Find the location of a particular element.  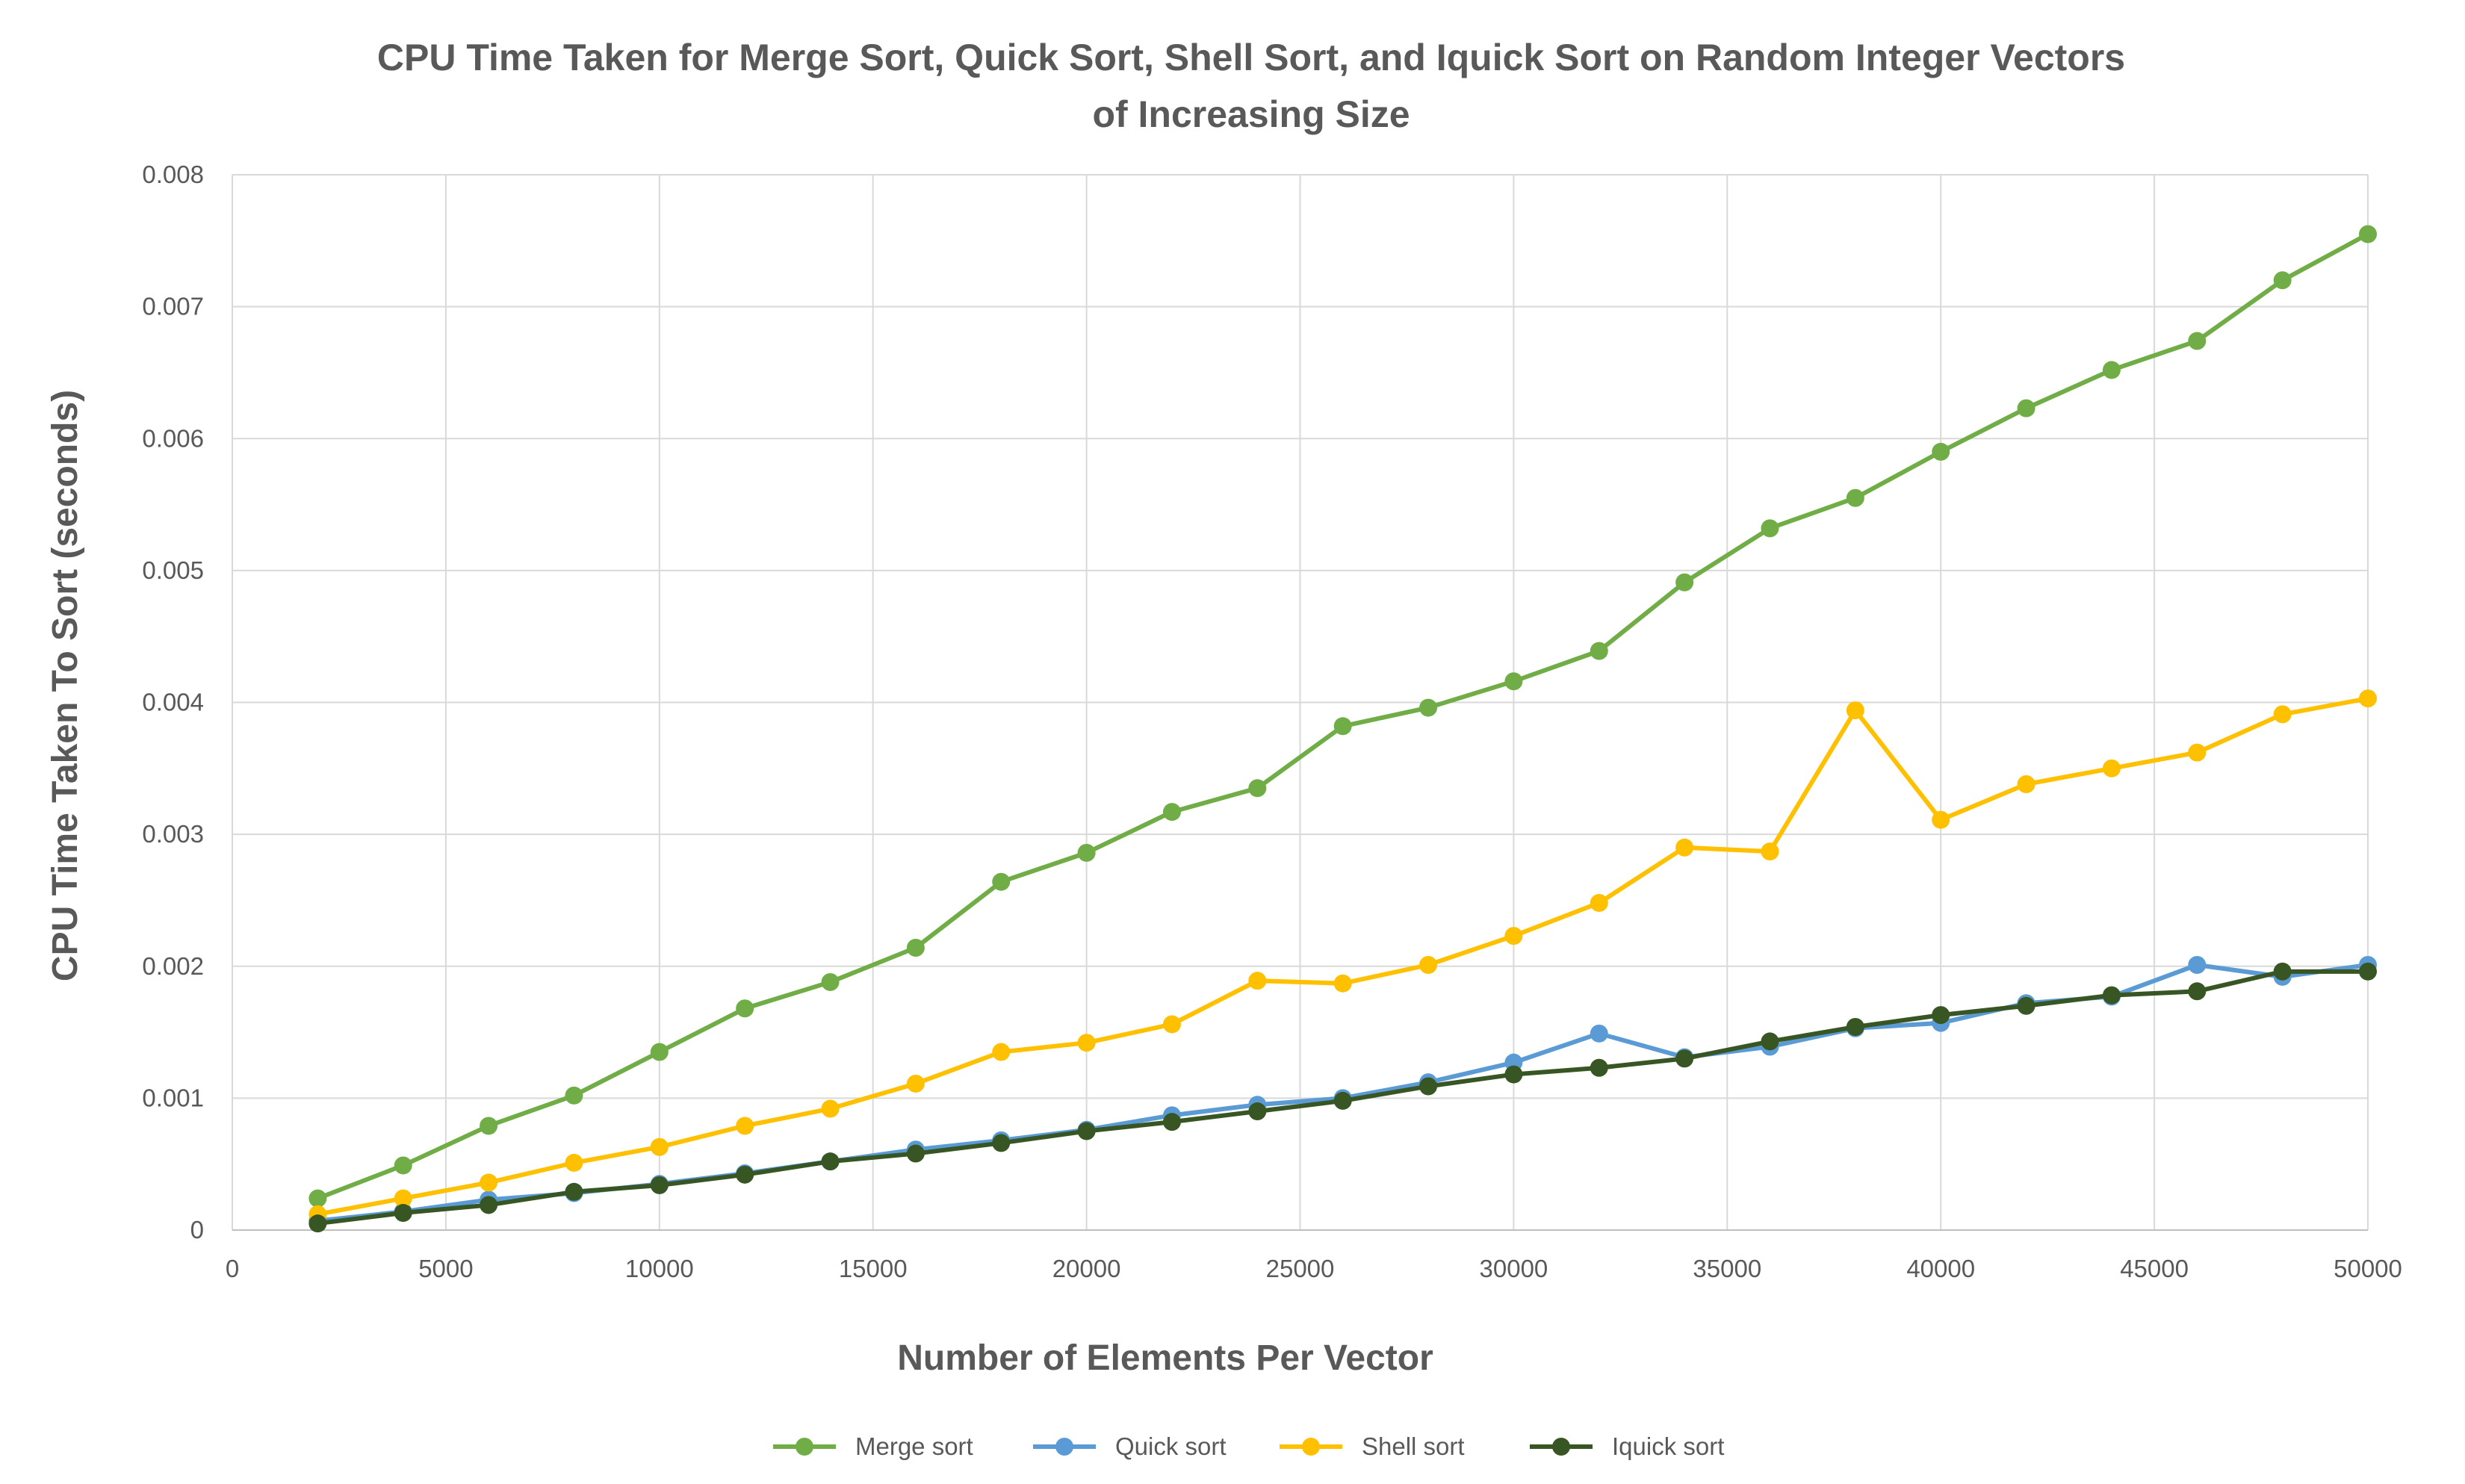

legend-label: Quick sort is located at coordinates (1171, 1446).